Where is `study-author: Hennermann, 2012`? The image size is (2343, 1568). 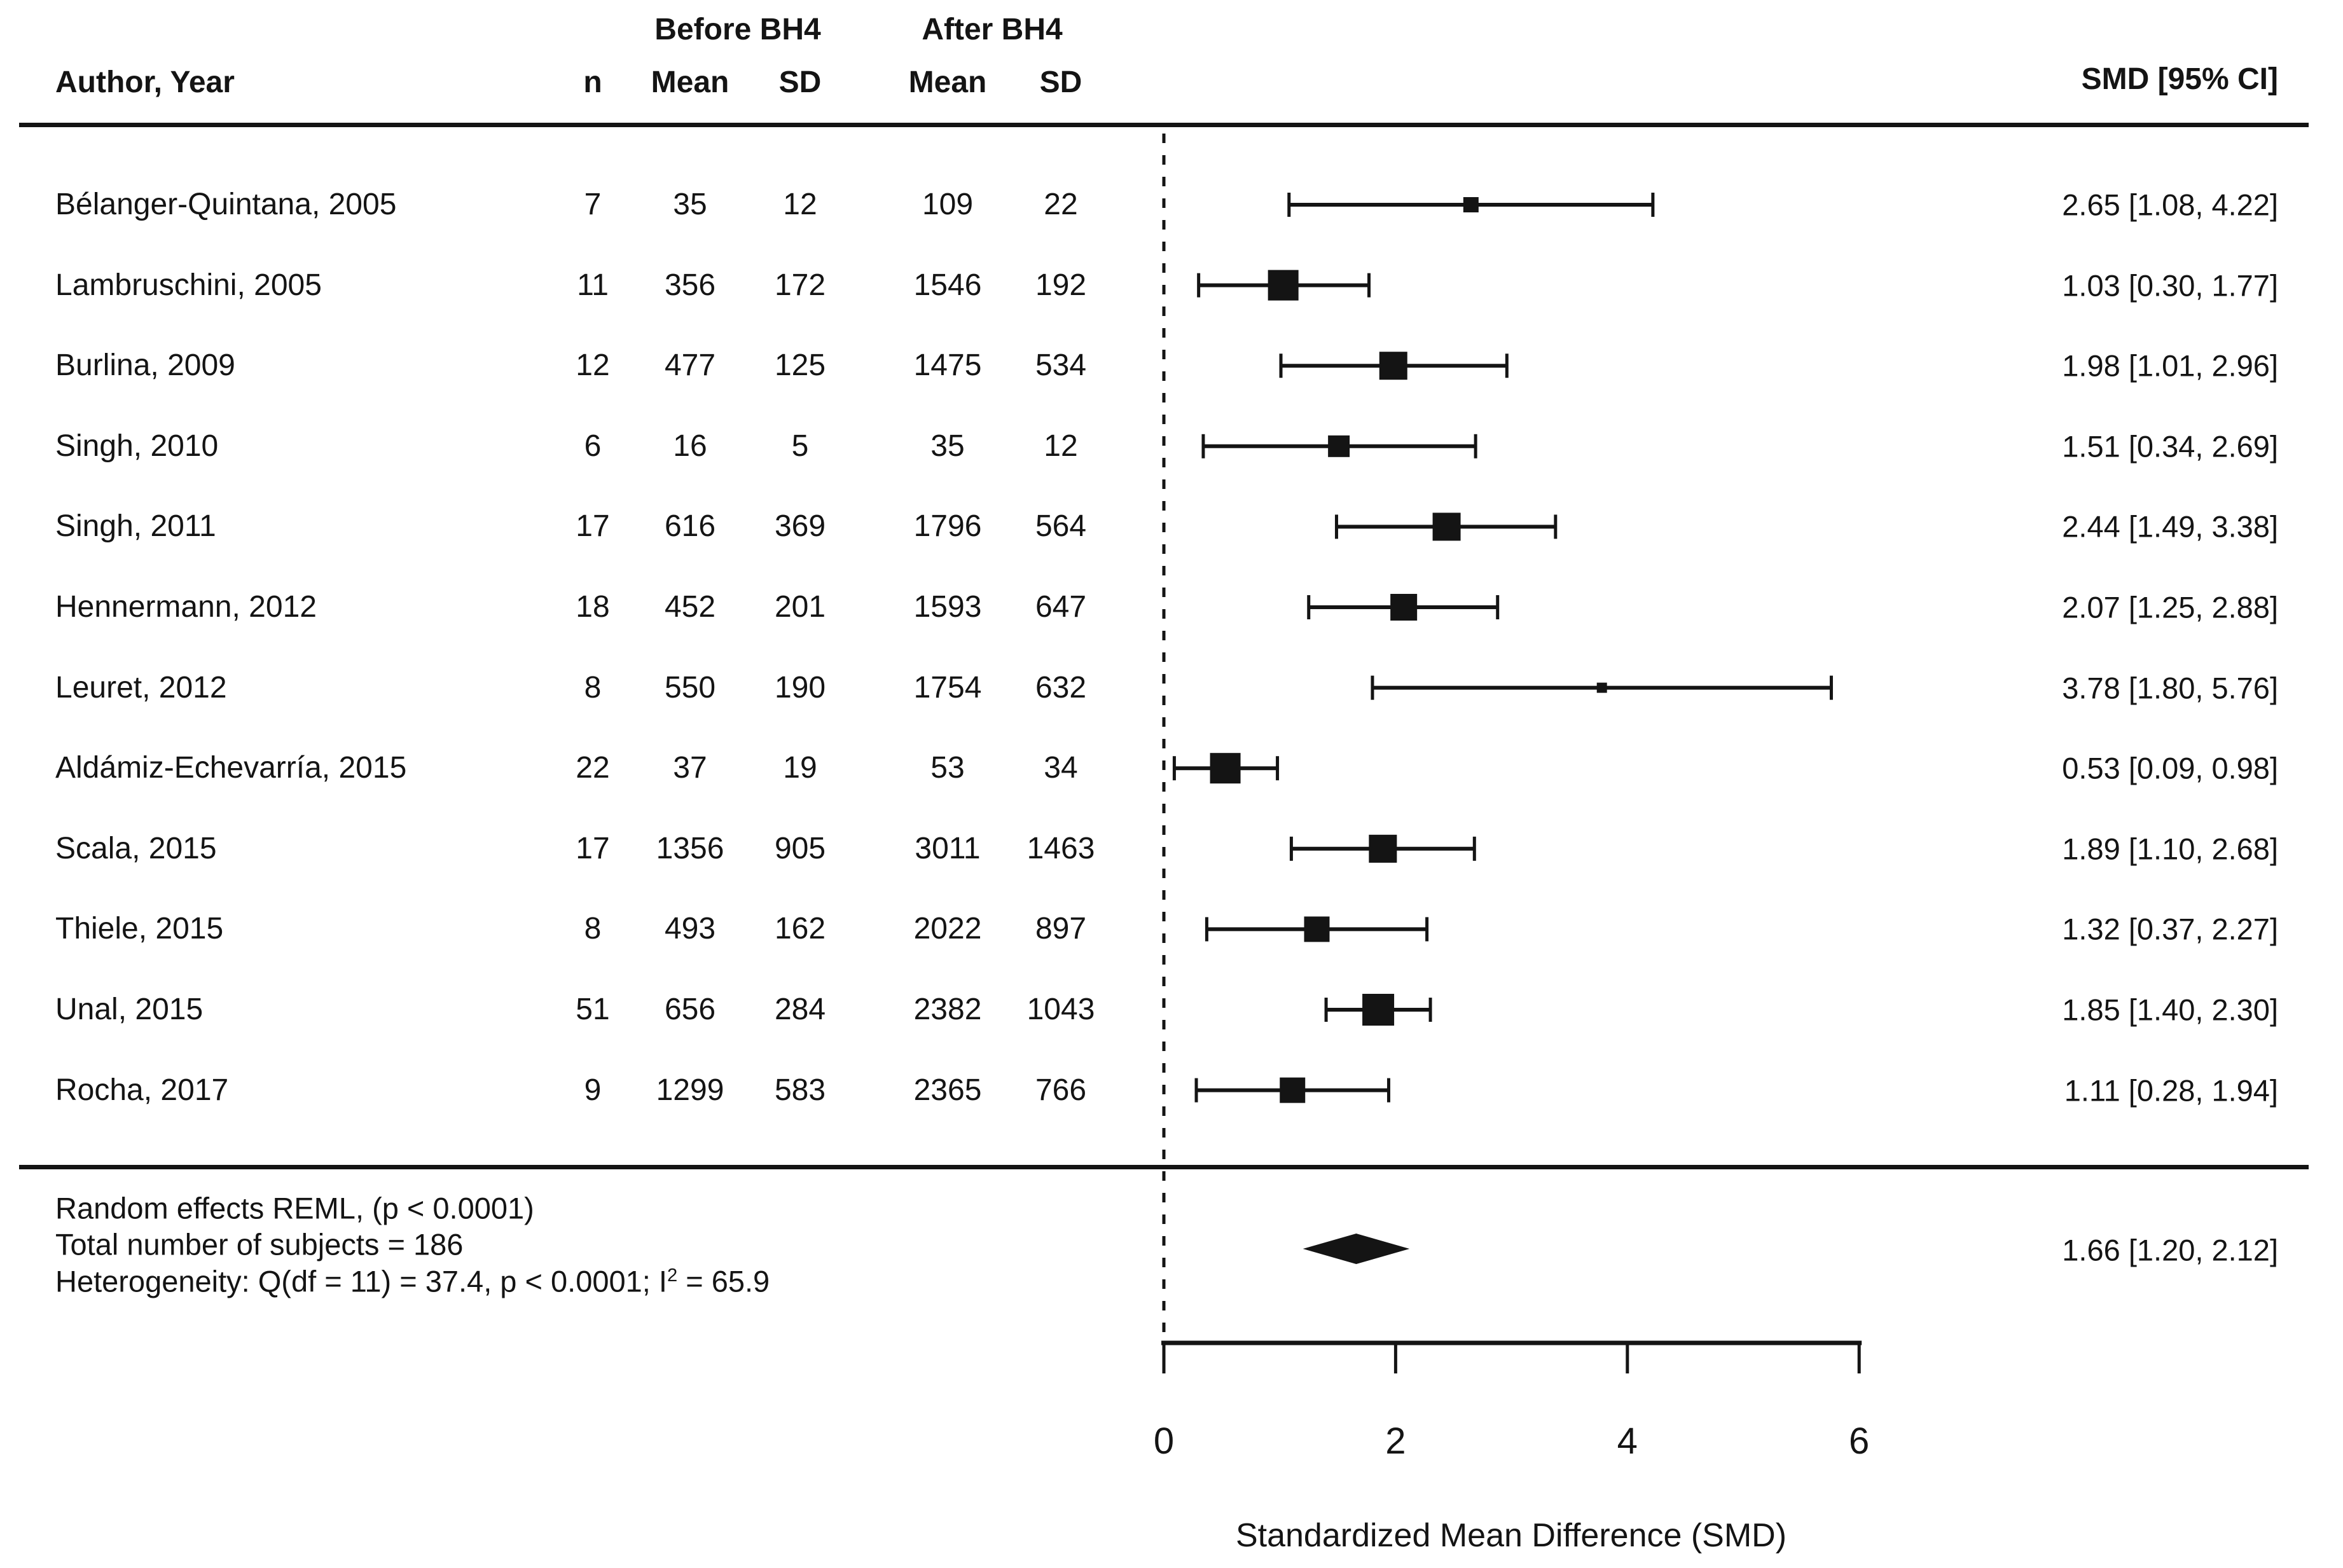
study-author: Hennermann, 2012 is located at coordinates (186, 607).